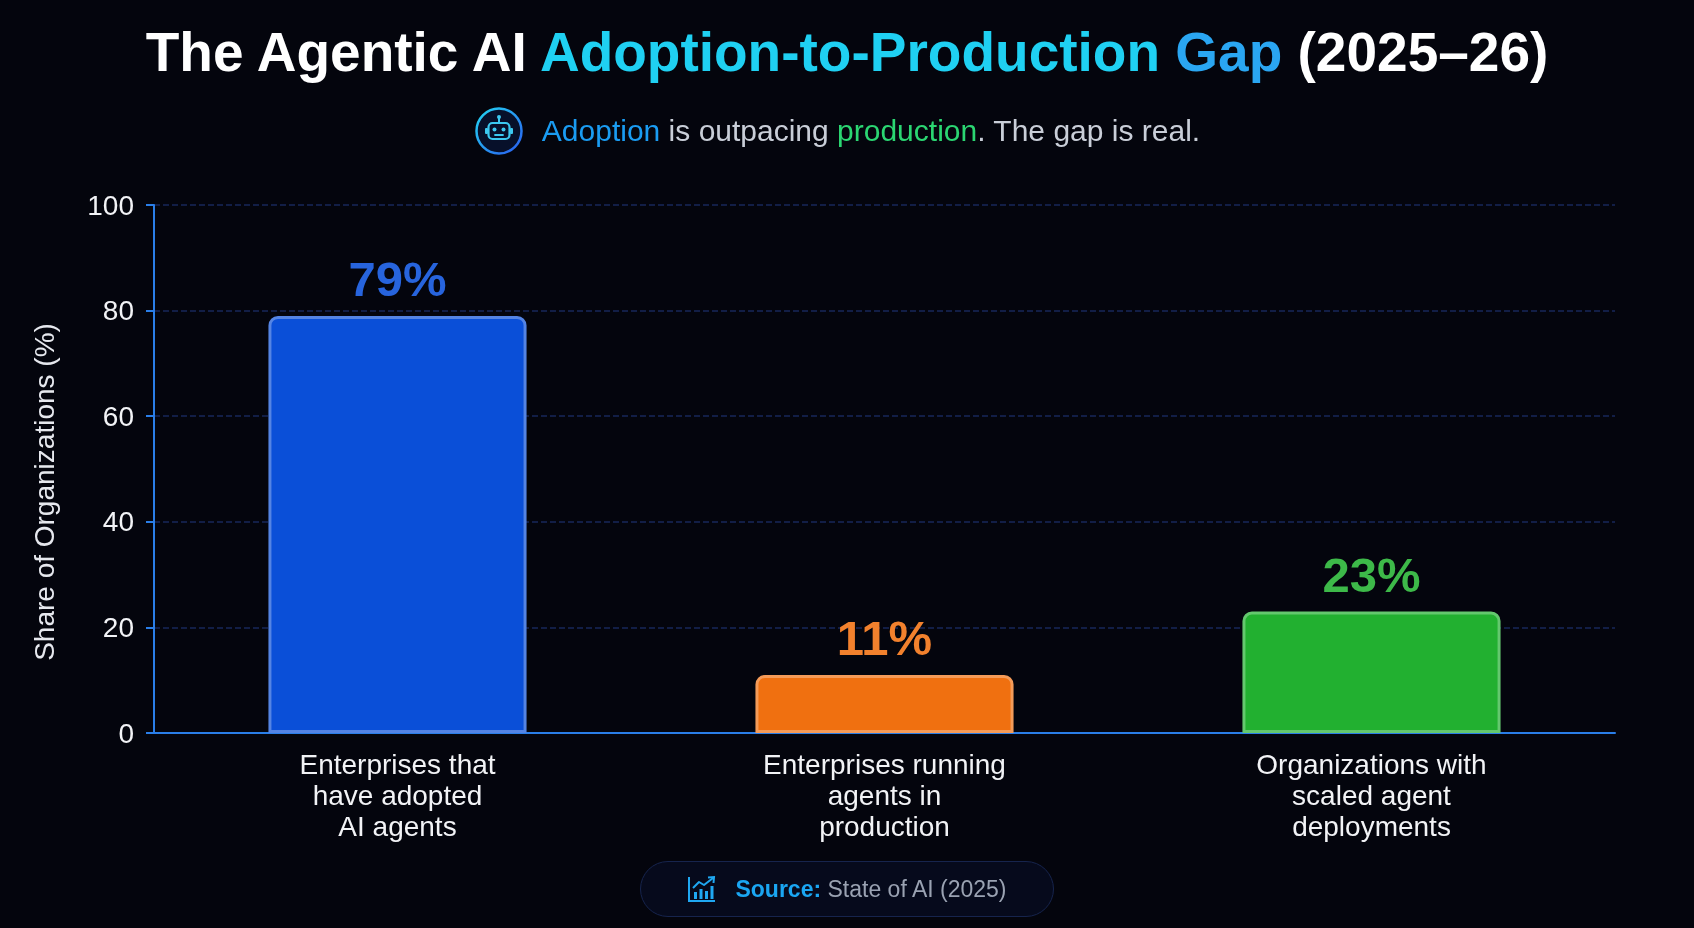 The height and width of the screenshot is (928, 1694). What do you see at coordinates (847, 52) in the screenshot?
I see `chart-title: The Agentic AI Adoption-to-Production Gap (2025–26)` at bounding box center [847, 52].